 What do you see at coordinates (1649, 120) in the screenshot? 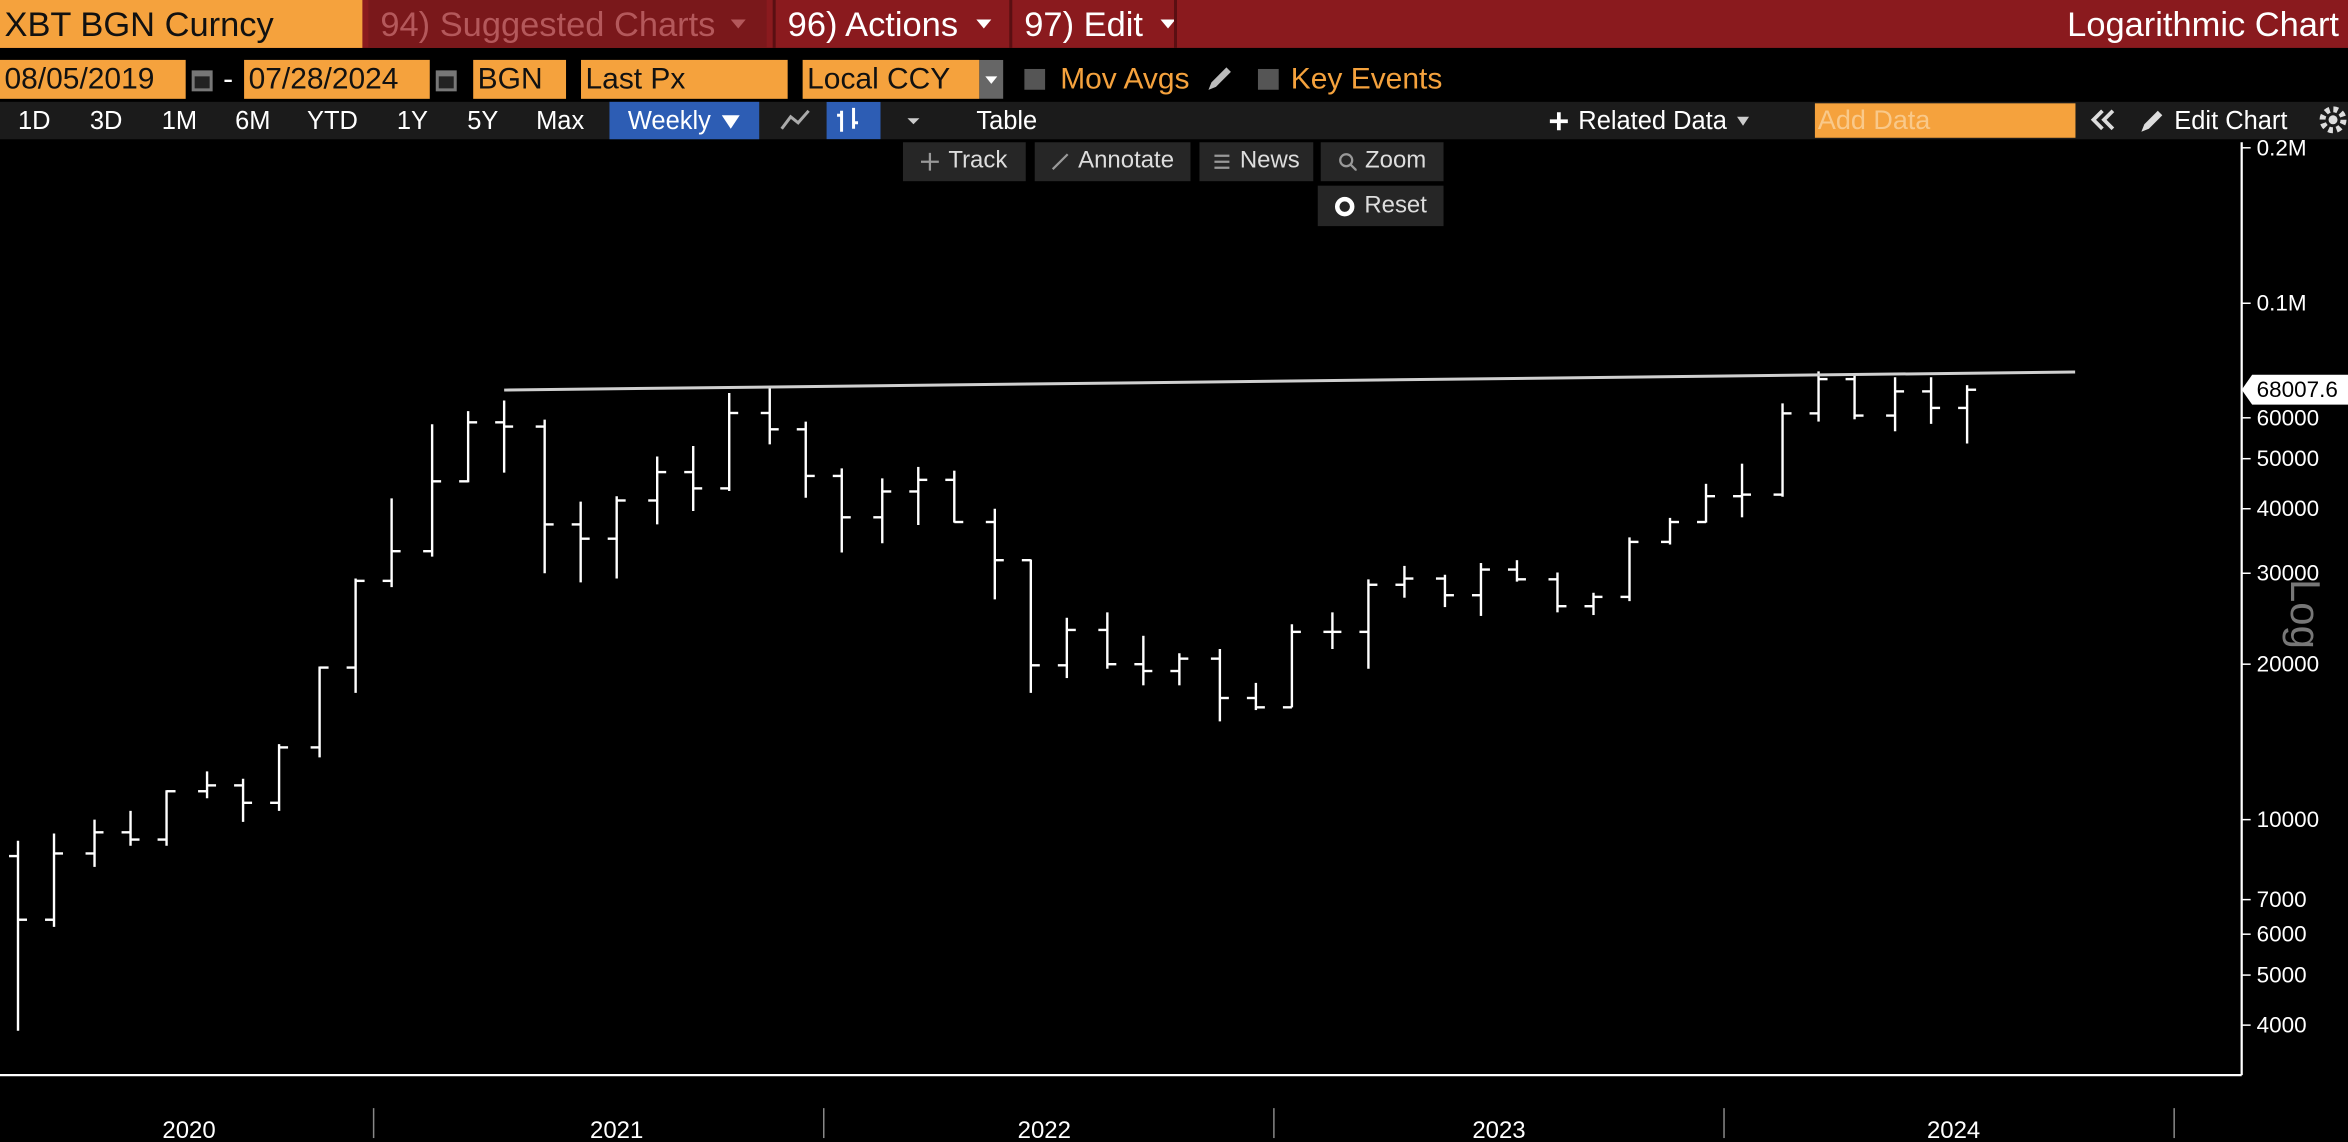
I see `related-data-button: Related Data` at bounding box center [1649, 120].